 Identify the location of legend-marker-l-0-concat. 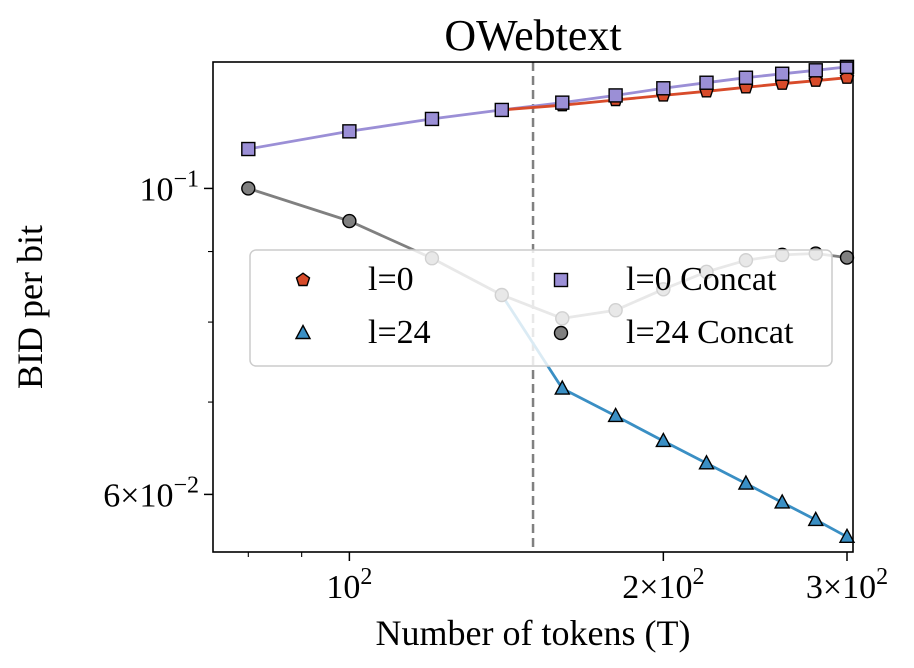
(561, 280).